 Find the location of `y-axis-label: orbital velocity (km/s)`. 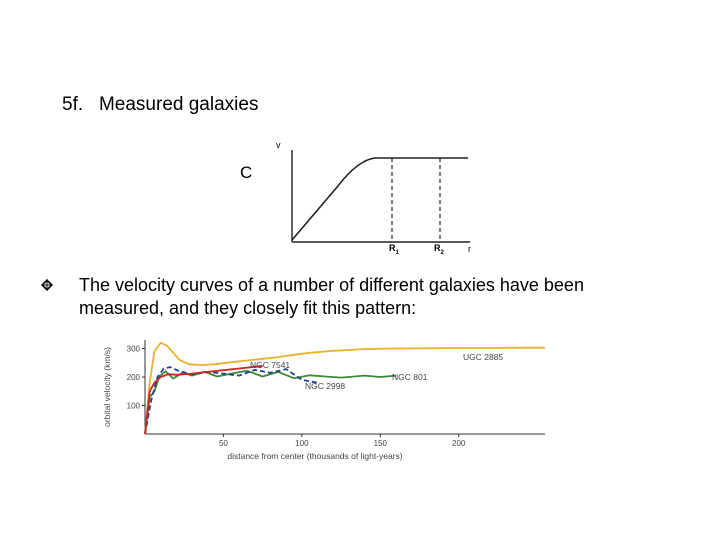

y-axis-label: orbital velocity (km/s) is located at coordinates (107, 387).